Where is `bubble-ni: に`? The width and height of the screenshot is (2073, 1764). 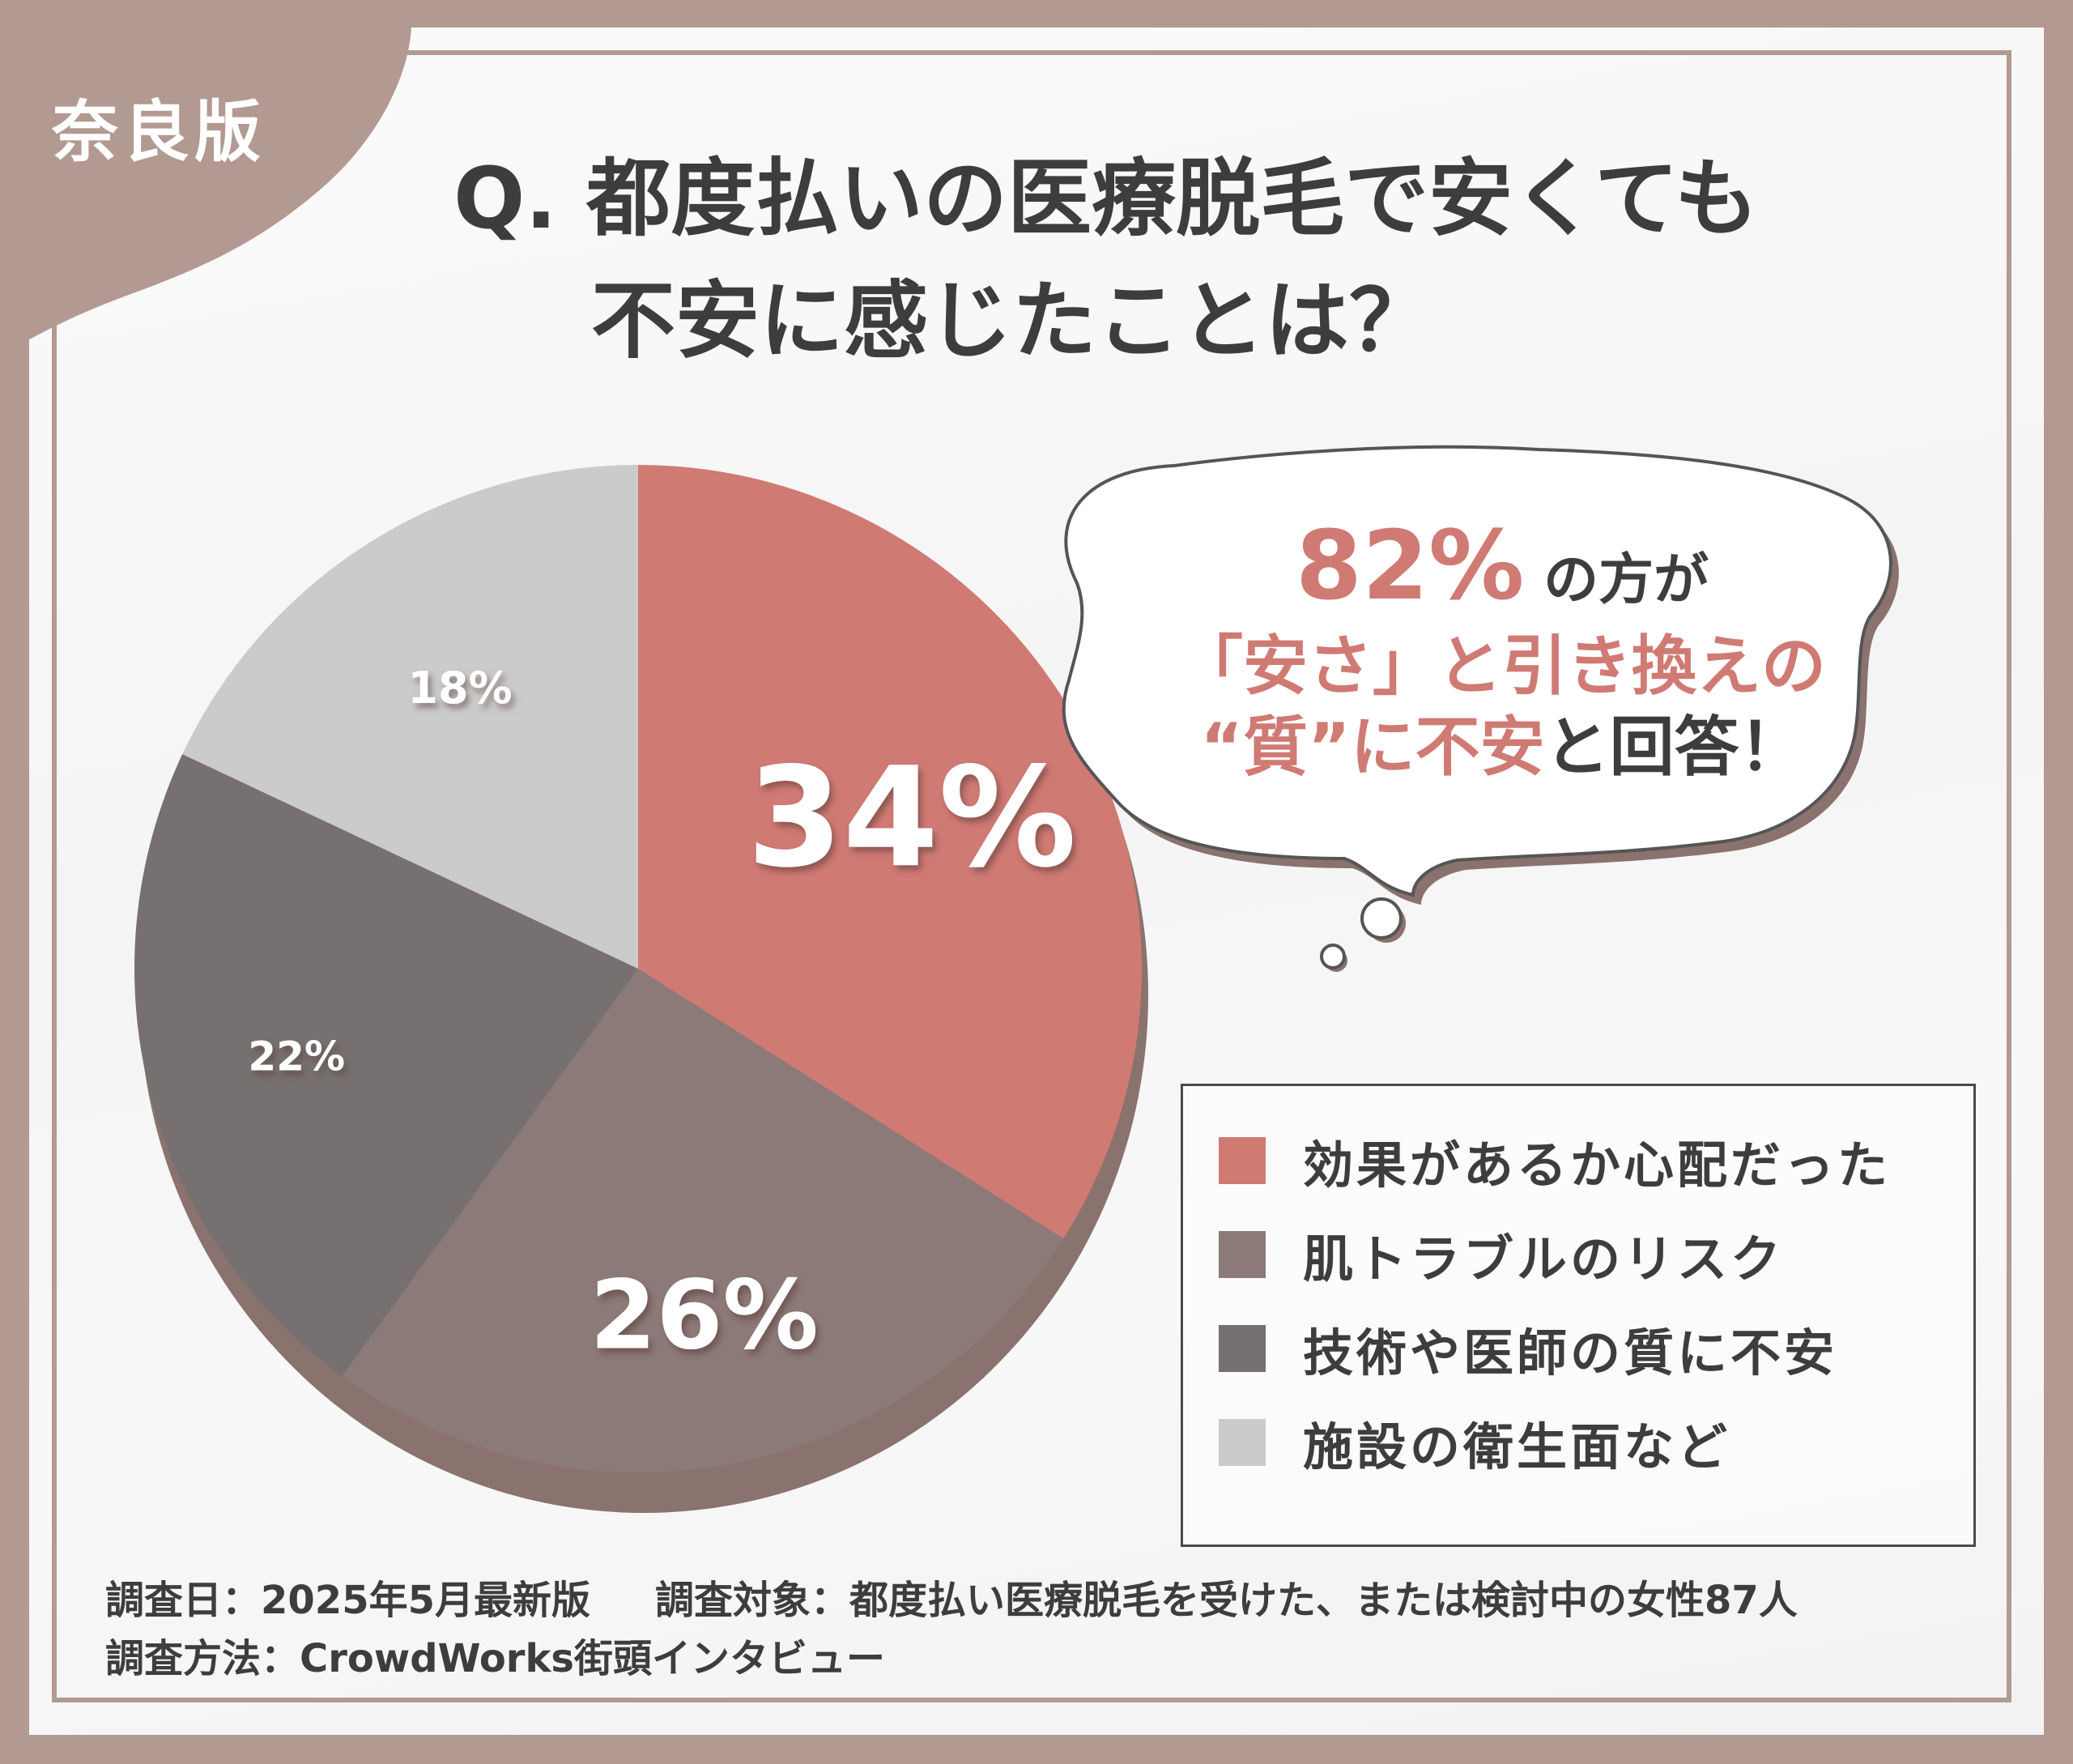
bubble-ni: に is located at coordinates (1383, 747).